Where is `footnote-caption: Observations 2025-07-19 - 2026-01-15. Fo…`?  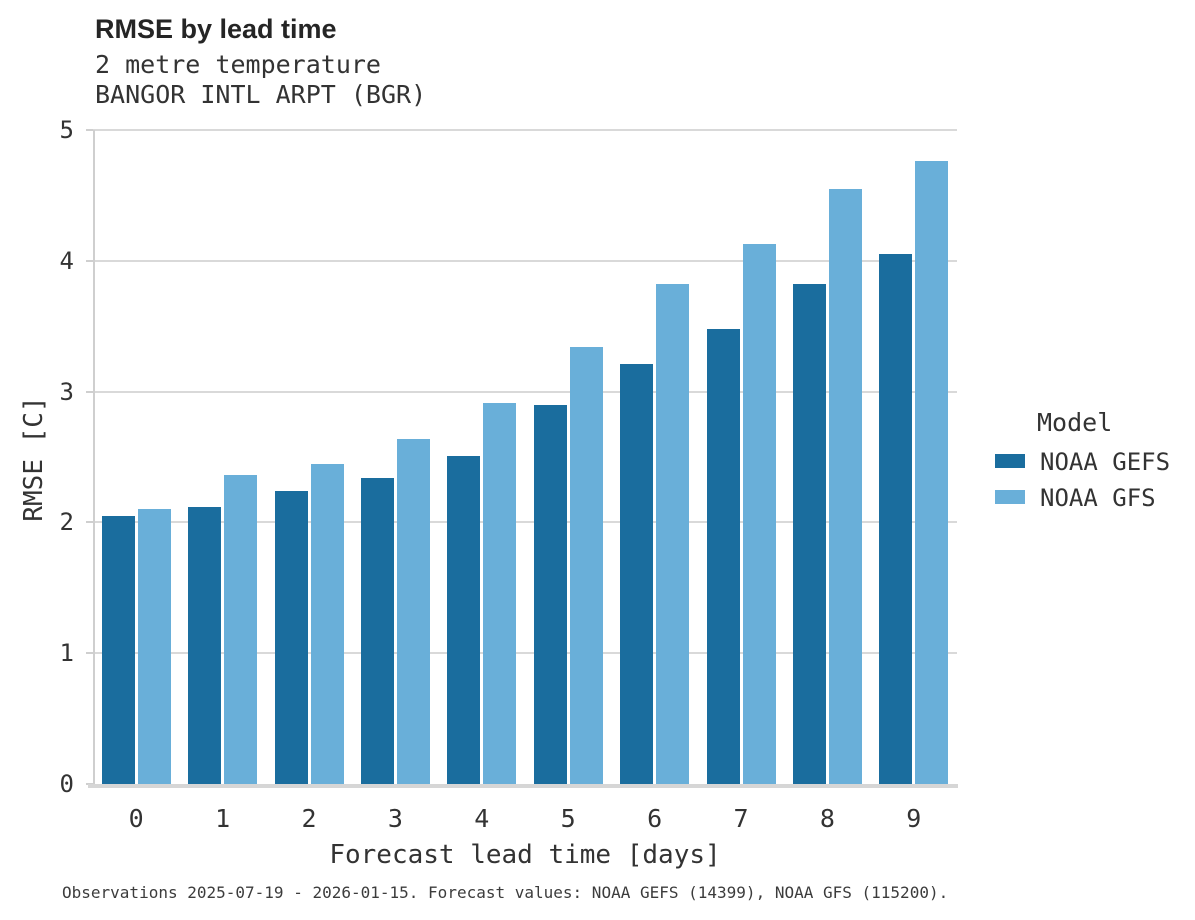
footnote-caption: Observations 2025-07-19 - 2026-01-15. Fo… is located at coordinates (505, 892).